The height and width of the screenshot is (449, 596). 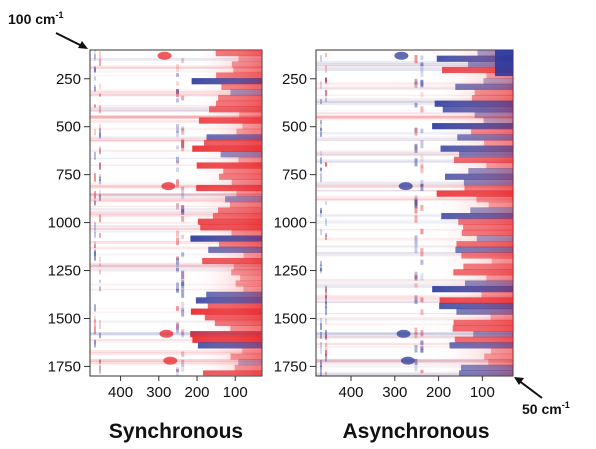 What do you see at coordinates (197, 392) in the screenshot?
I see `x-tick-label: 200` at bounding box center [197, 392].